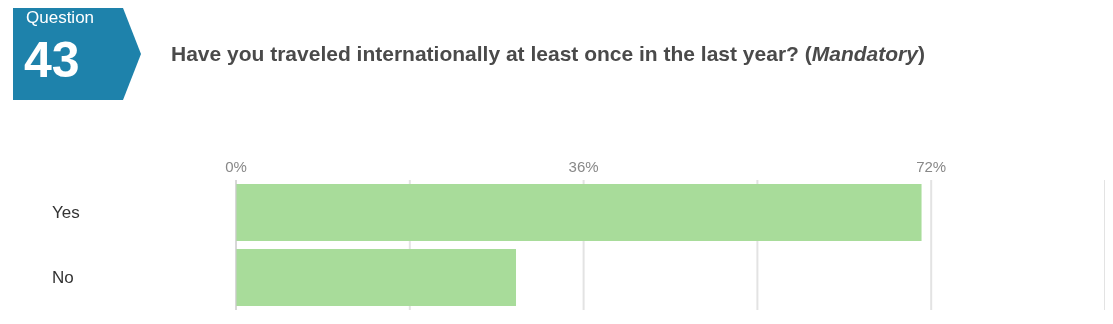 This screenshot has height=324, width=1113. What do you see at coordinates (583, 166) in the screenshot?
I see `x-tick-label: 36%` at bounding box center [583, 166].